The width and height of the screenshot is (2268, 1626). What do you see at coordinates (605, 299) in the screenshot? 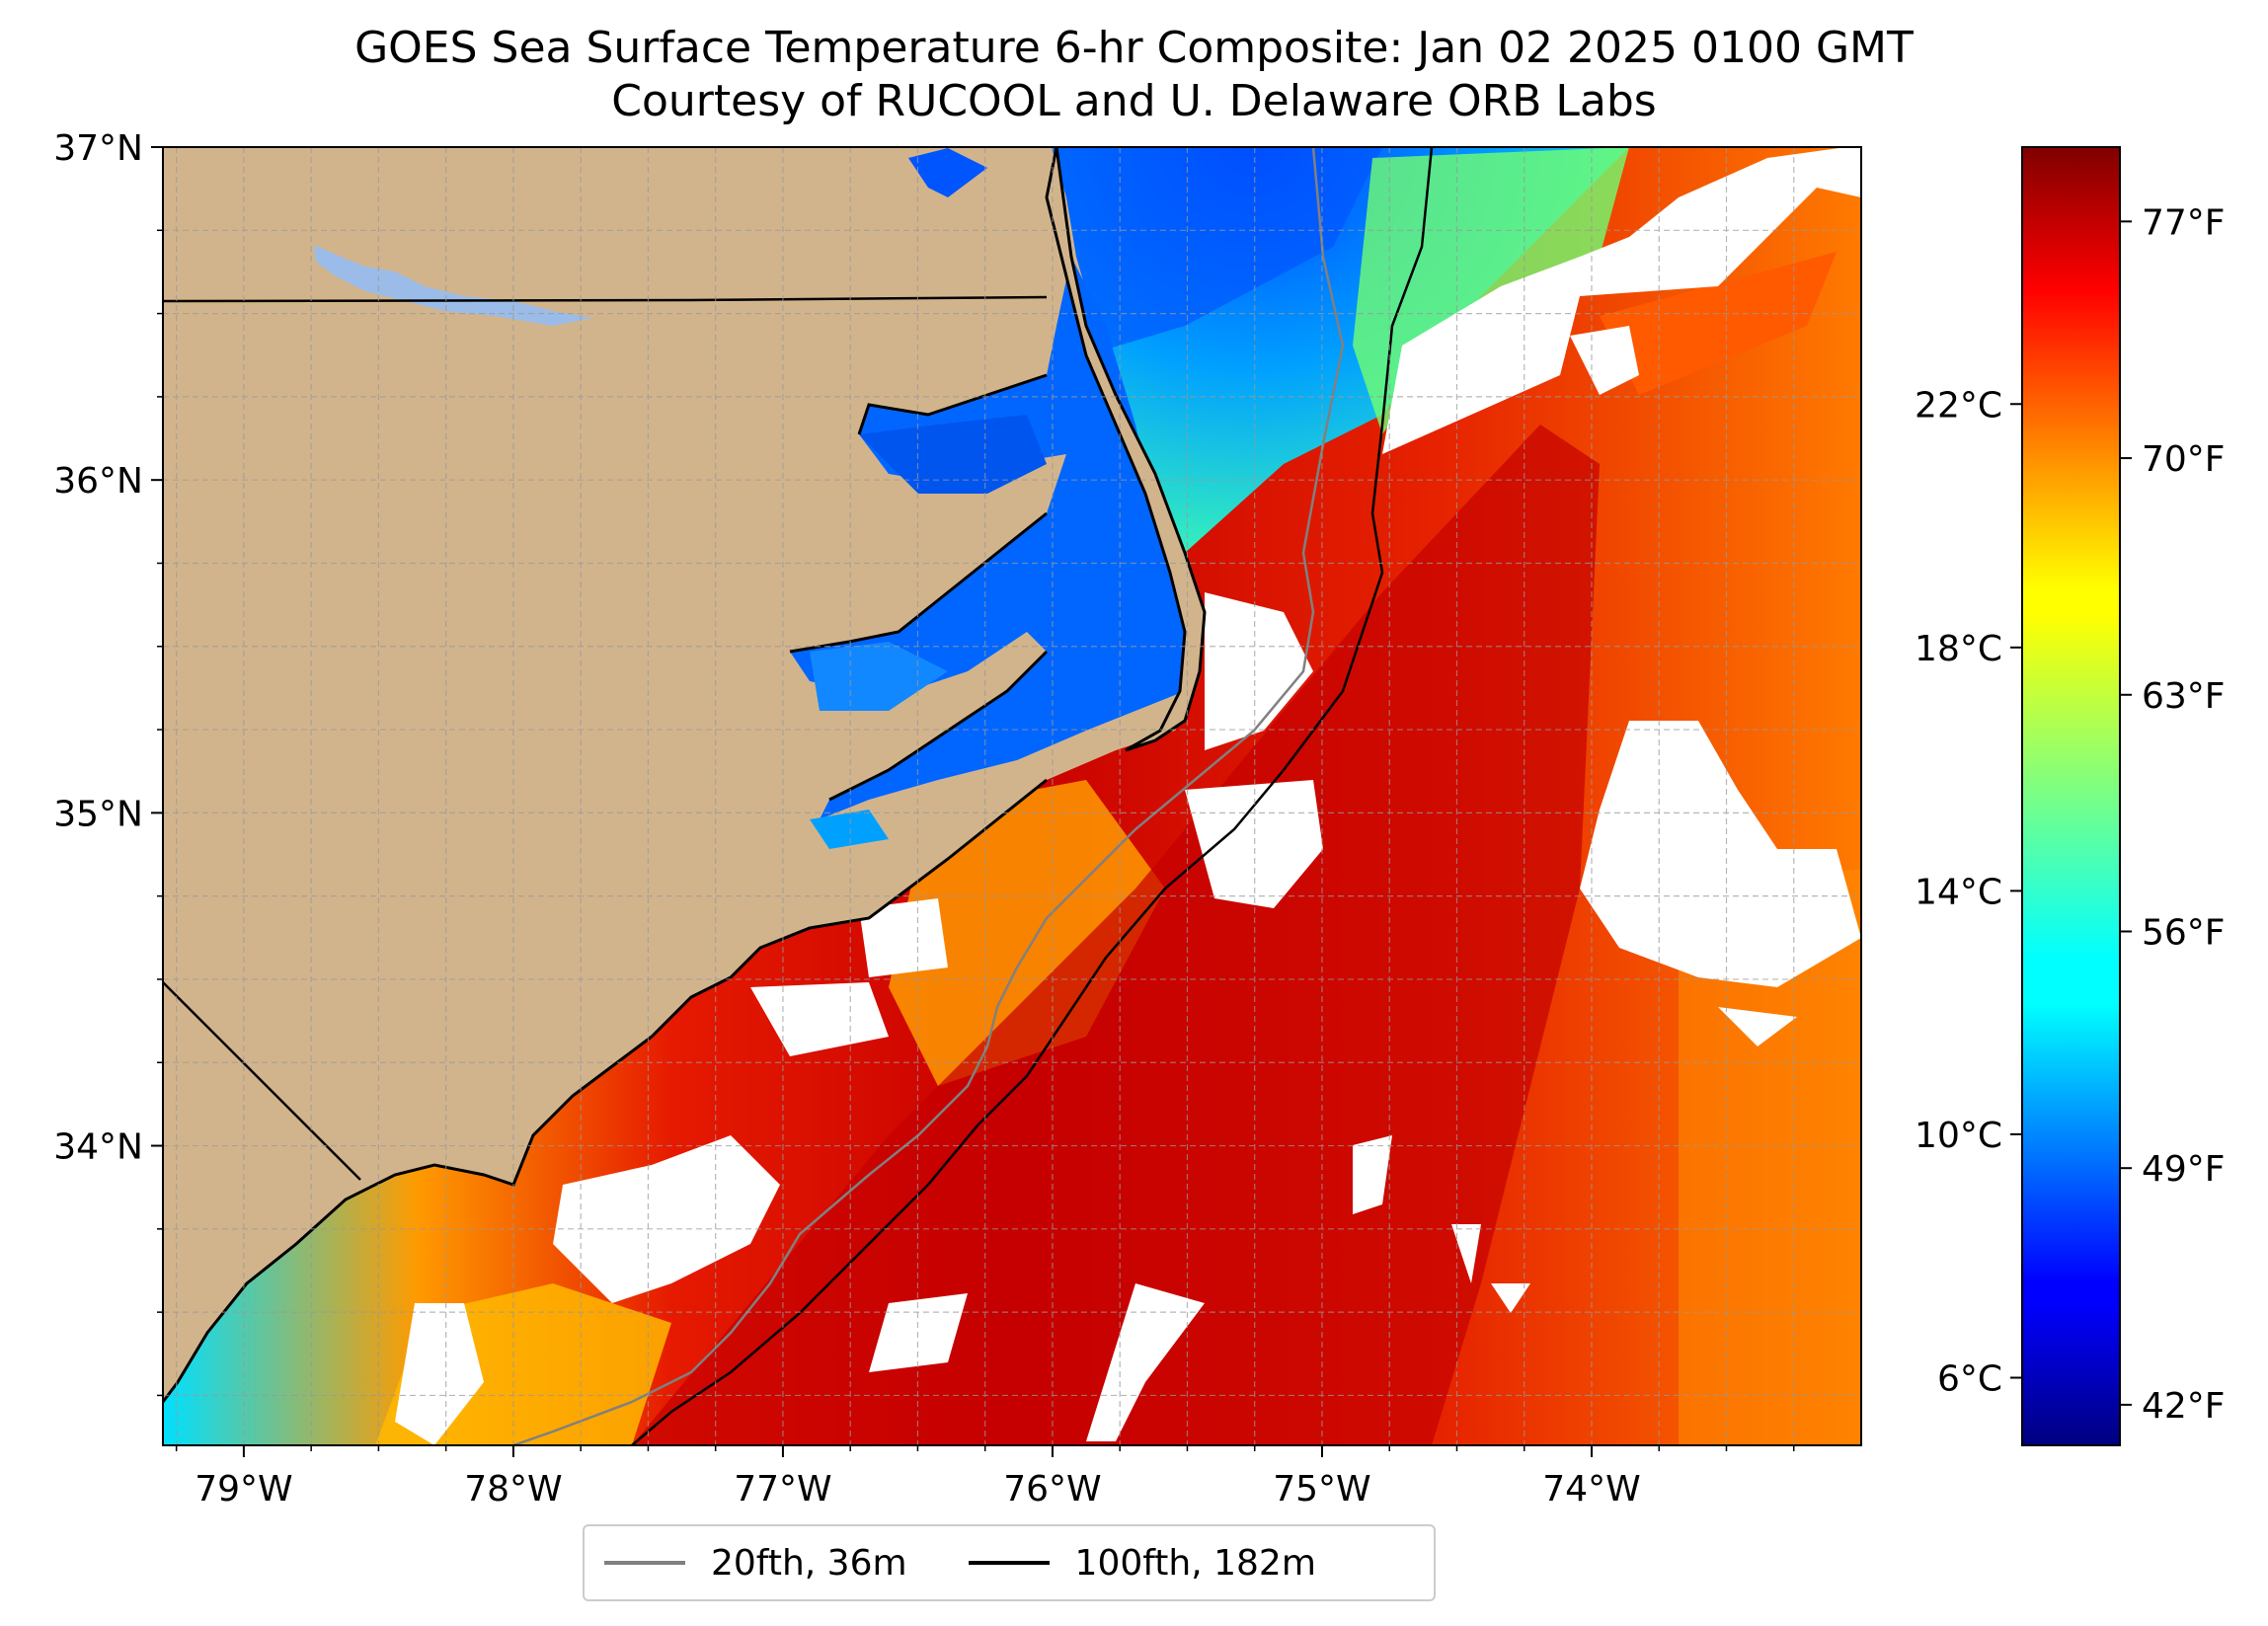
I see `state-border-va-nc` at bounding box center [605, 299].